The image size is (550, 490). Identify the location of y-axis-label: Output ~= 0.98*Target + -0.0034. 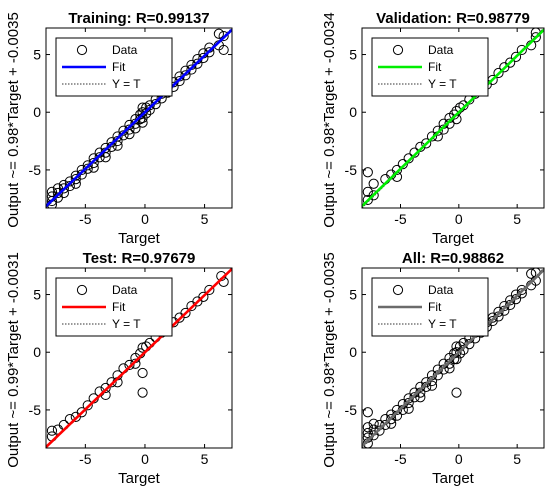
(329, 120).